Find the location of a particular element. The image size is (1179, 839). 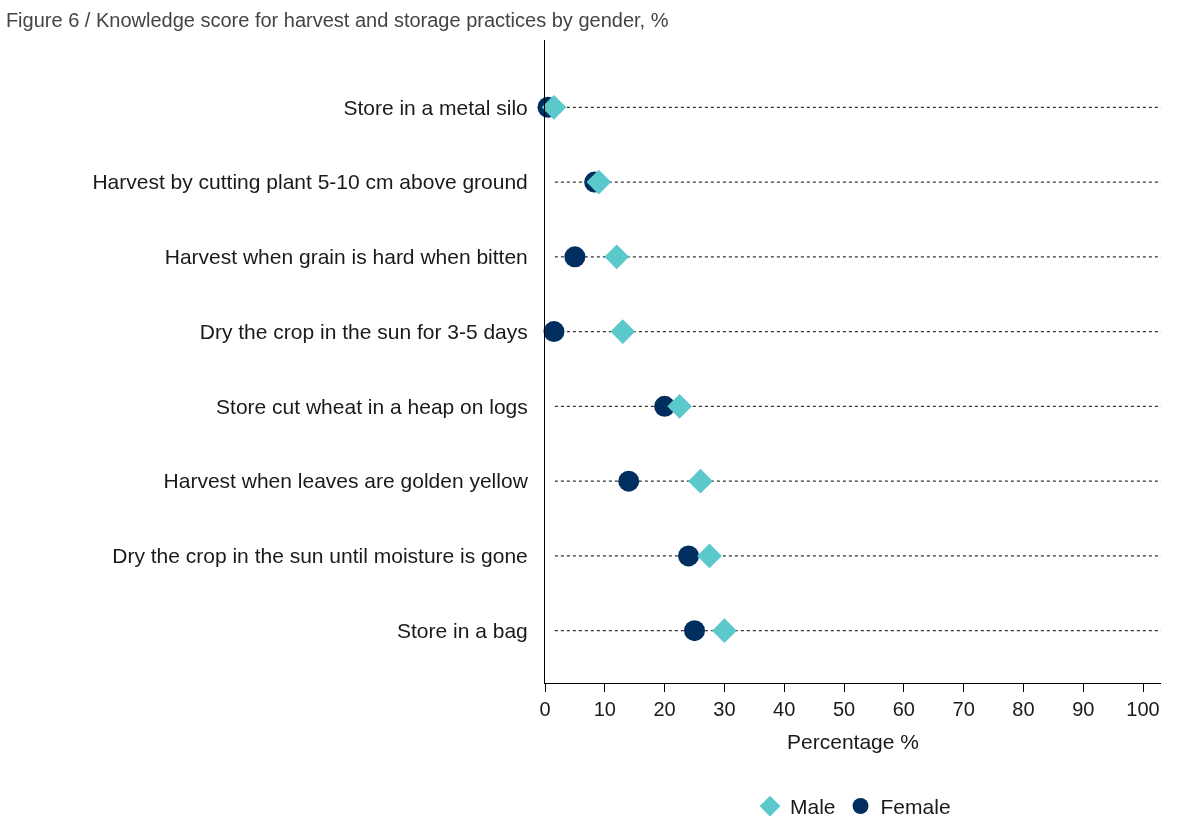

x-axis-title: Percentage % is located at coordinates (853, 742).